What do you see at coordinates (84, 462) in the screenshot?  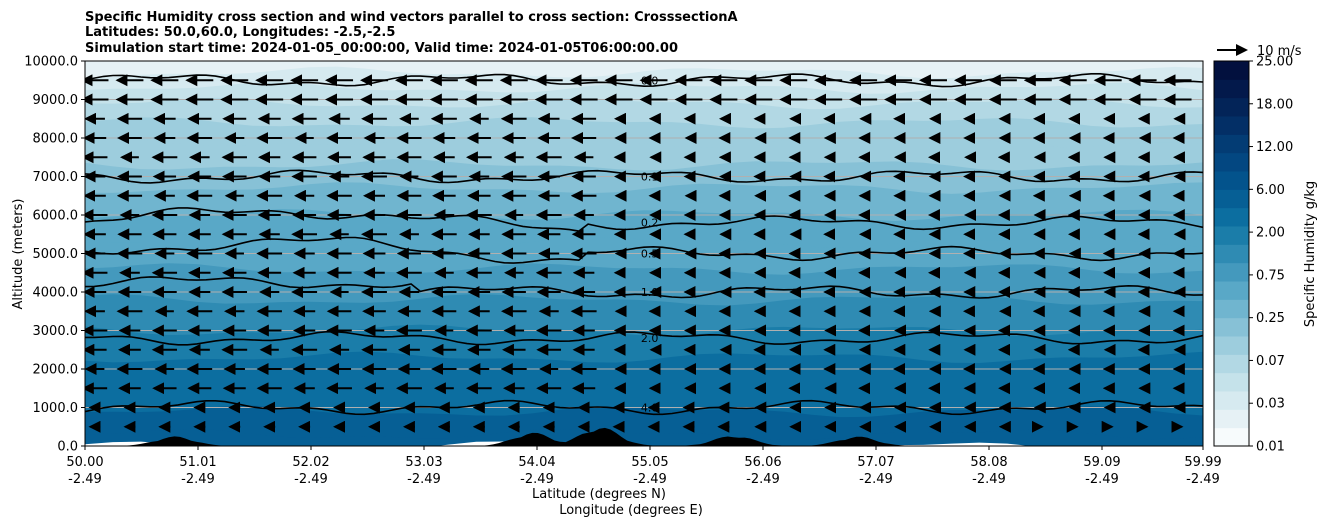 I see `x-tick-label-lat: 50.00` at bounding box center [84, 462].